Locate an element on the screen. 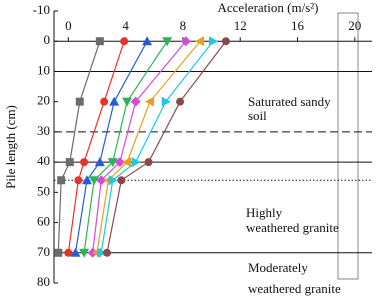 The width and height of the screenshot is (376, 300). y-tick-label: 30 is located at coordinates (43, 130).